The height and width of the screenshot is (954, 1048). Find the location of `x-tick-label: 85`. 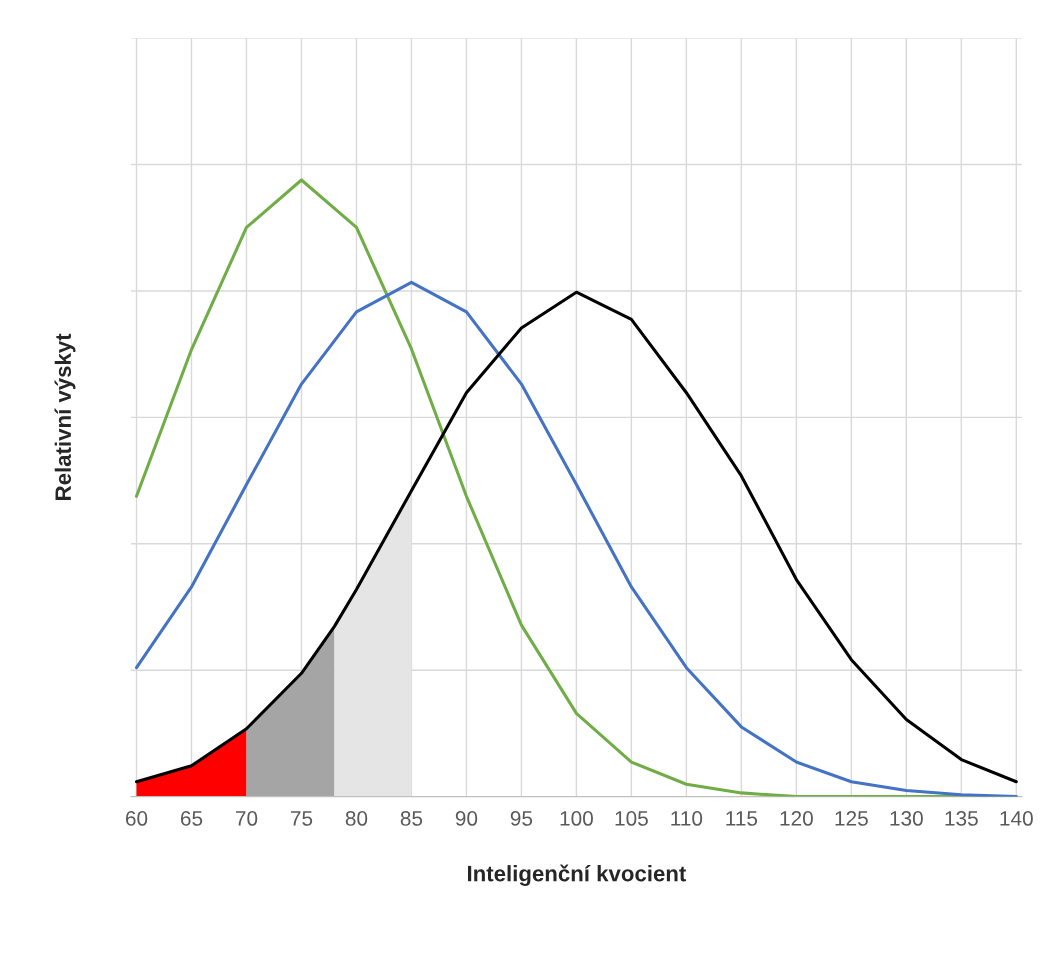

x-tick-label: 85 is located at coordinates (411, 818).